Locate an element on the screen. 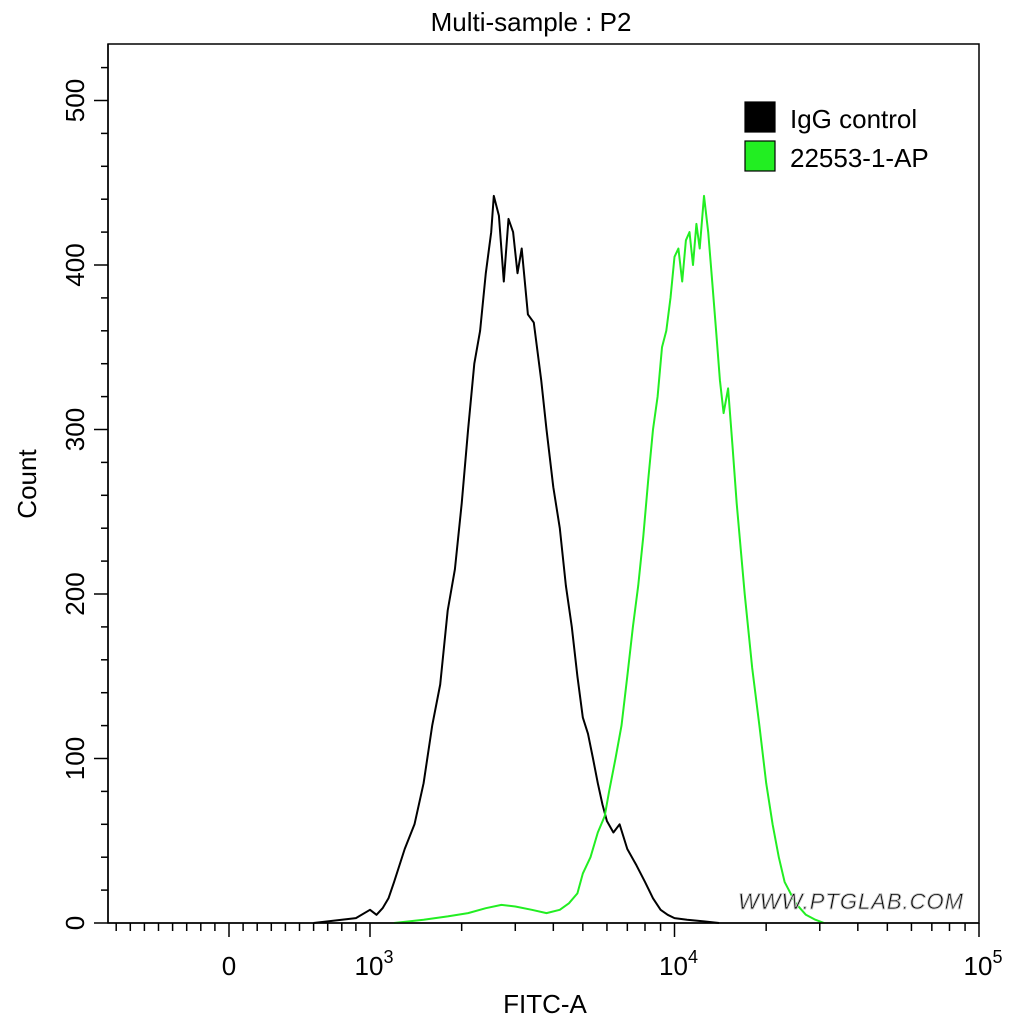  y-tick-label: 200 is located at coordinates (75, 593).